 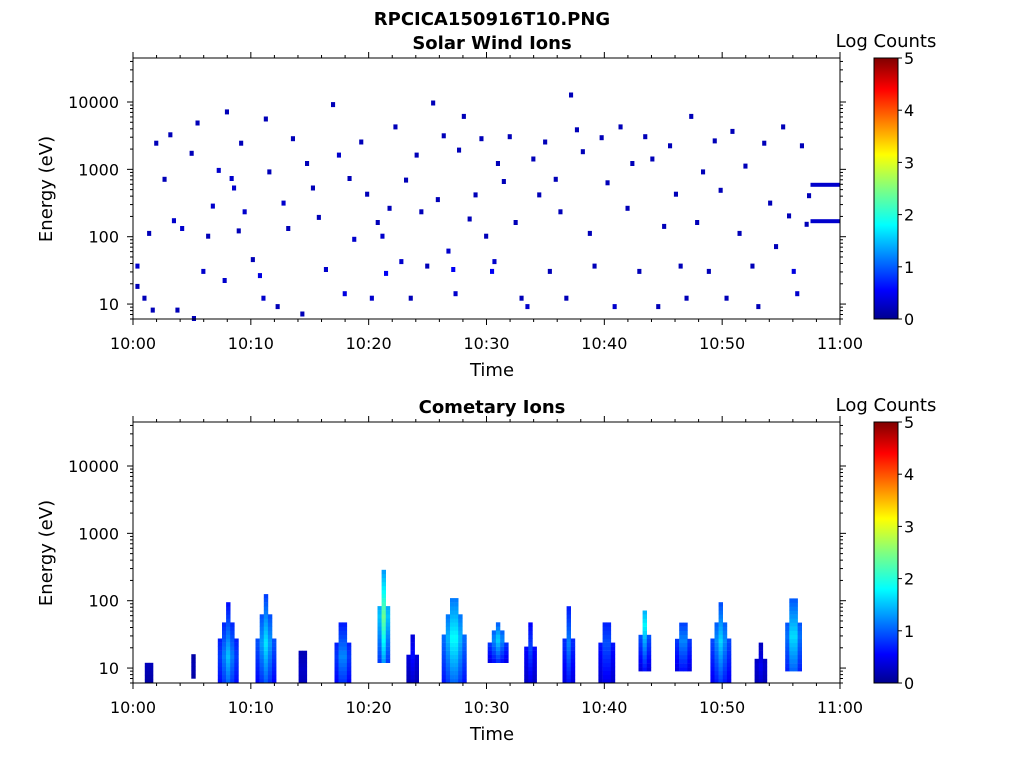 What do you see at coordinates (93, 102) in the screenshot?
I see `y-tick-label: 10000` at bounding box center [93, 102].